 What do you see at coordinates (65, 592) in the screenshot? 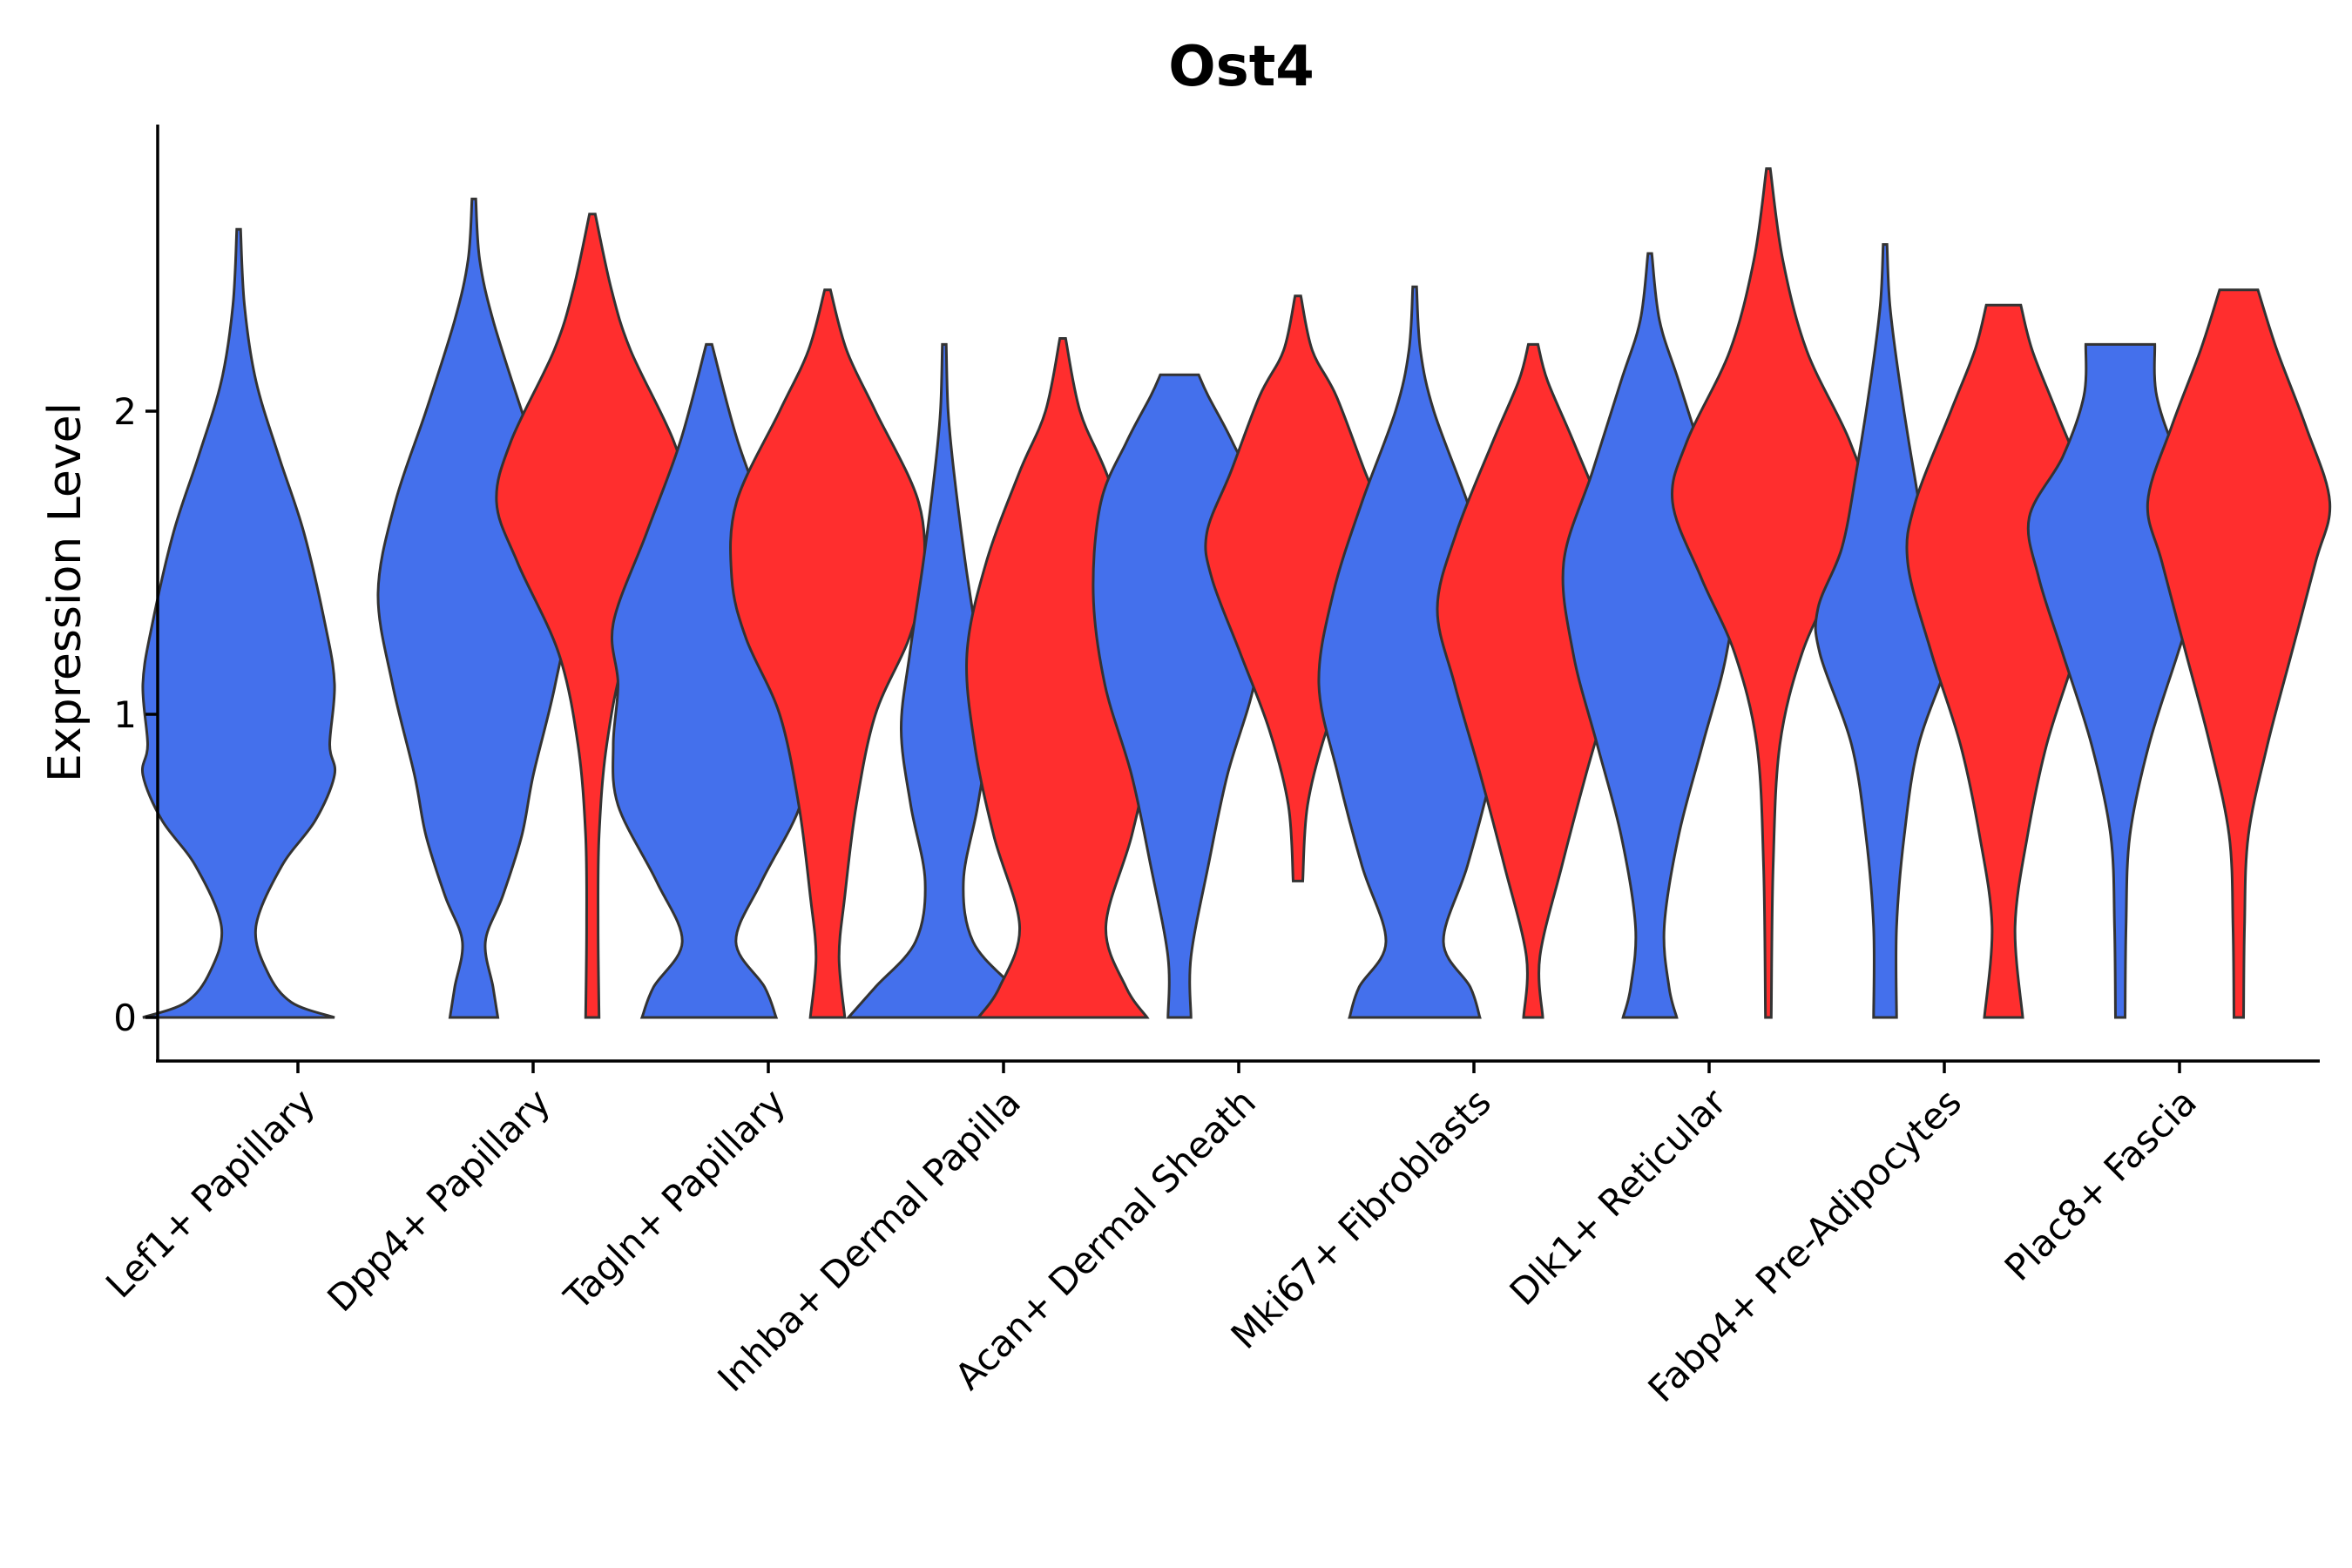
I see `y-axis-label: Expression Level` at bounding box center [65, 592].